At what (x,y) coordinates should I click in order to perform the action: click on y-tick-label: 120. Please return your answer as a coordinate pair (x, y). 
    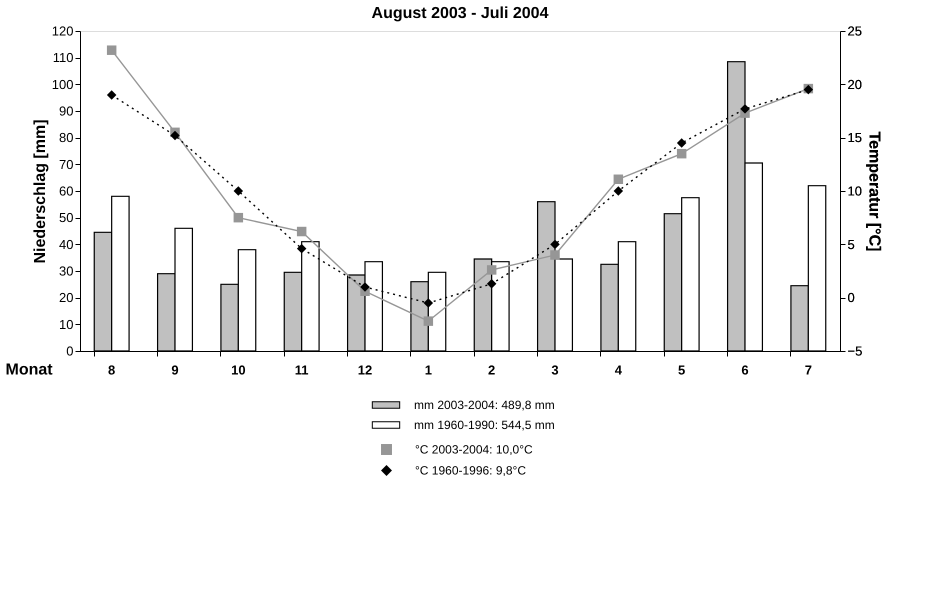
    Looking at the image, I should click on (63, 31).